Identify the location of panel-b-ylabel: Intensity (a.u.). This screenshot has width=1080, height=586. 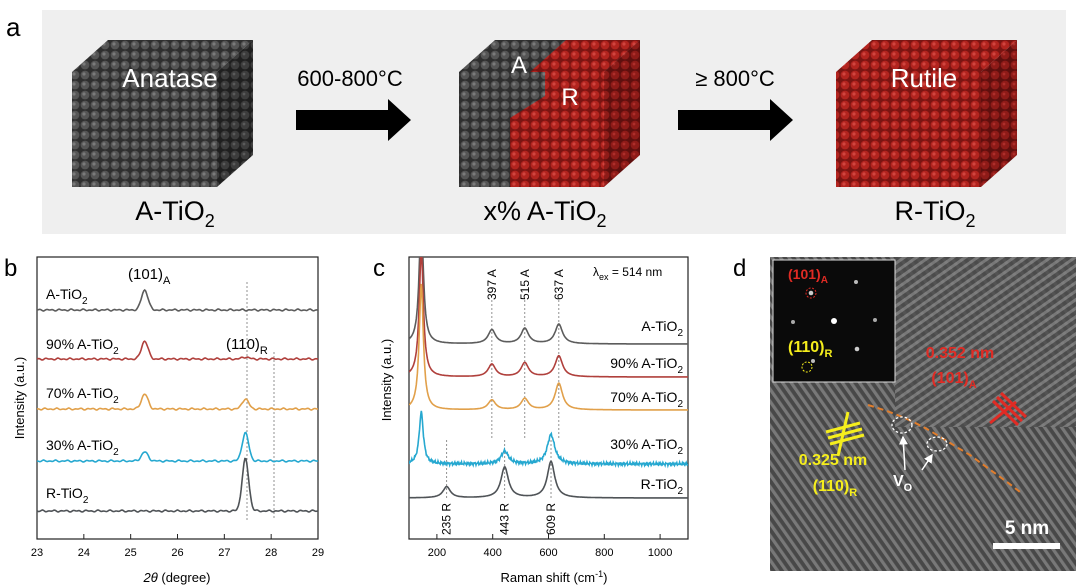
(19, 398).